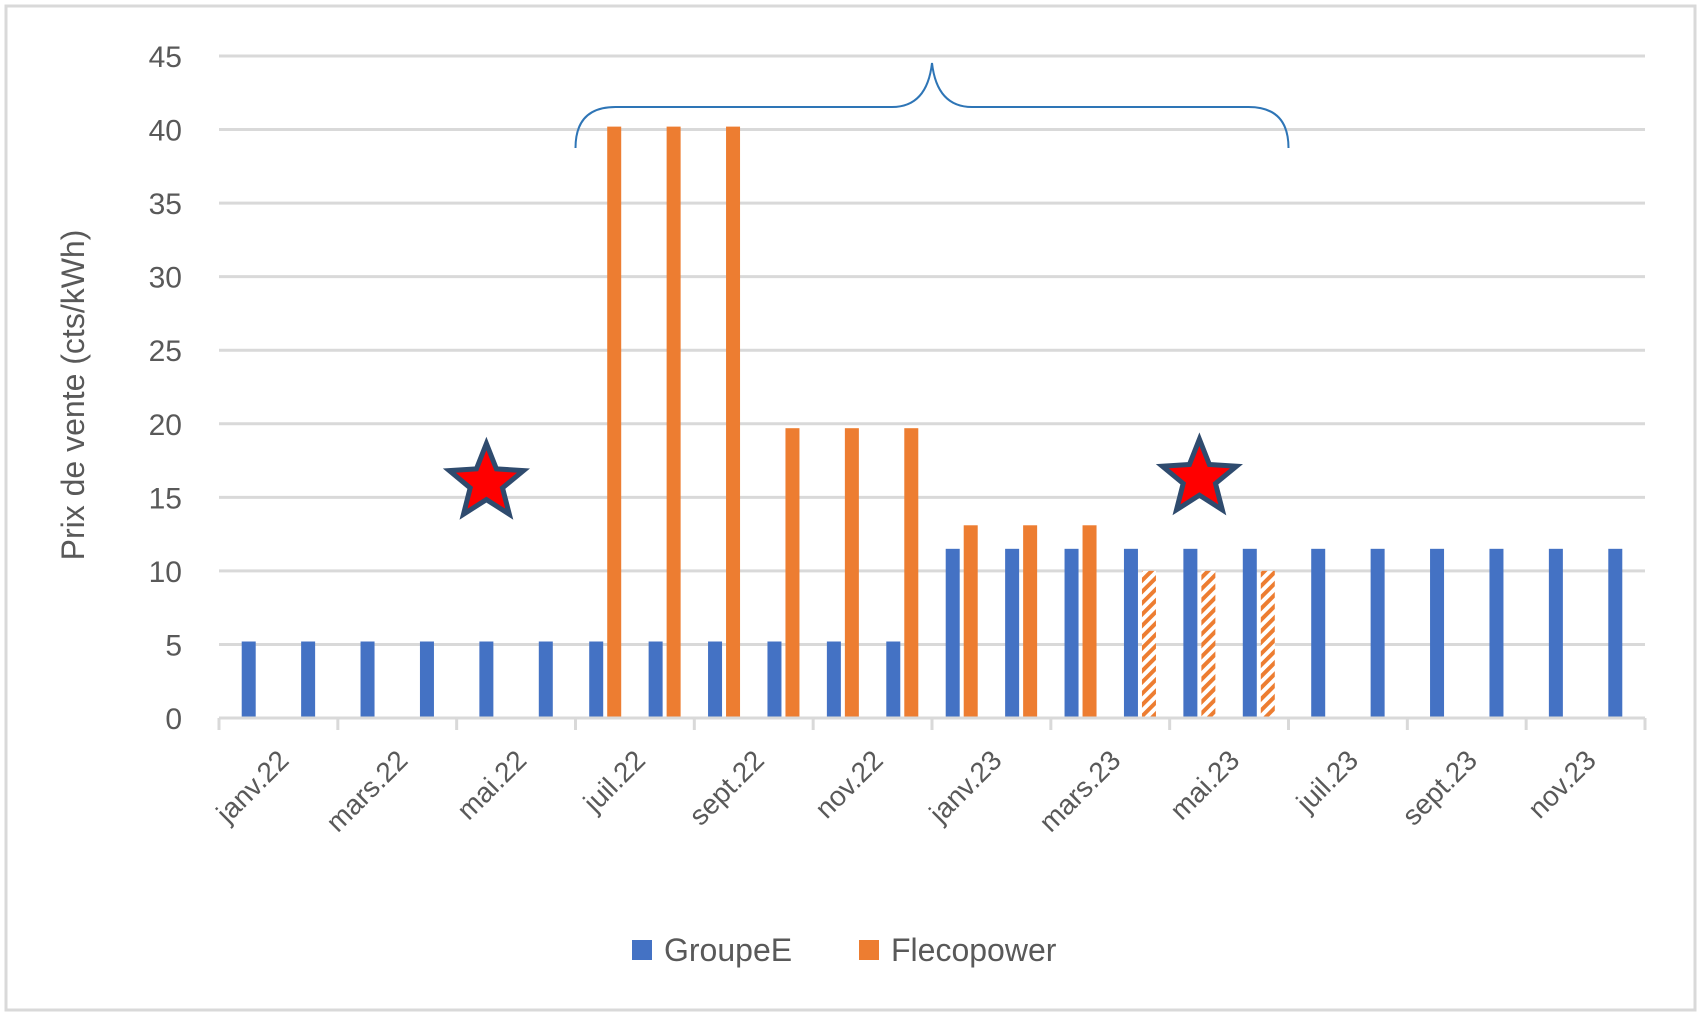  What do you see at coordinates (173, 645) in the screenshot?
I see `y-tick-label: 5` at bounding box center [173, 645].